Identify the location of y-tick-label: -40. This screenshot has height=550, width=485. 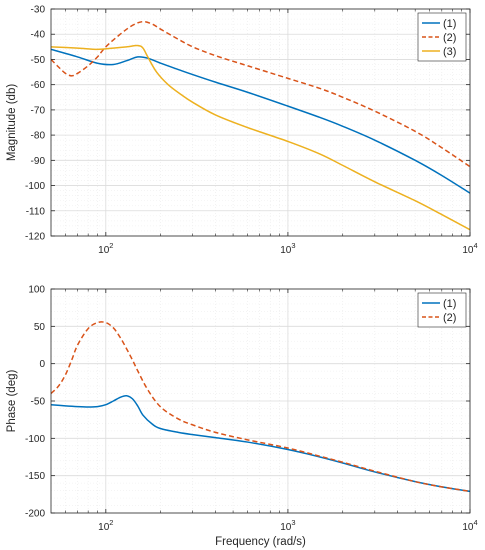
(38, 35).